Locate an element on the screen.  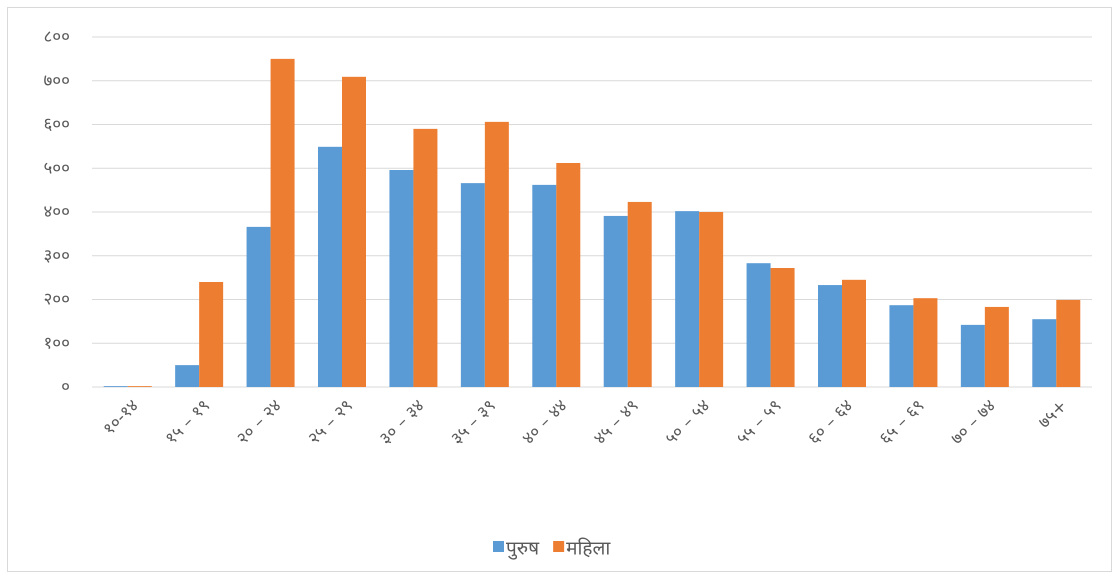
y-tick-label: ० is located at coordinates (65, 387).